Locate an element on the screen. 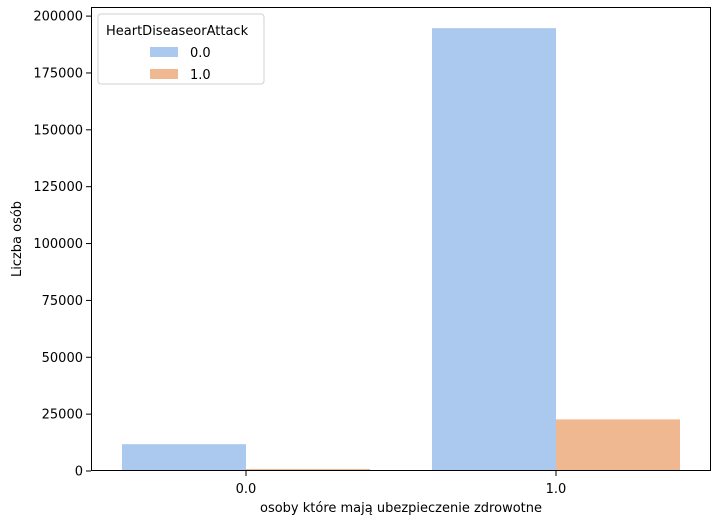 The image size is (721, 525). y-tick-label: 125000 is located at coordinates (58, 187).